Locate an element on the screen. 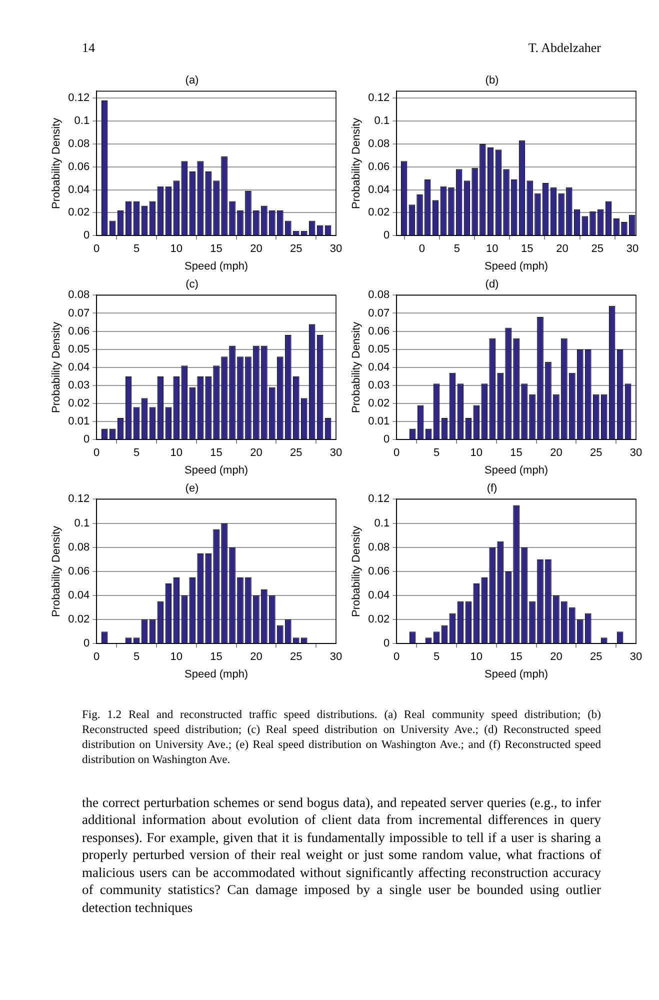  chart-title: (e) is located at coordinates (192, 488).